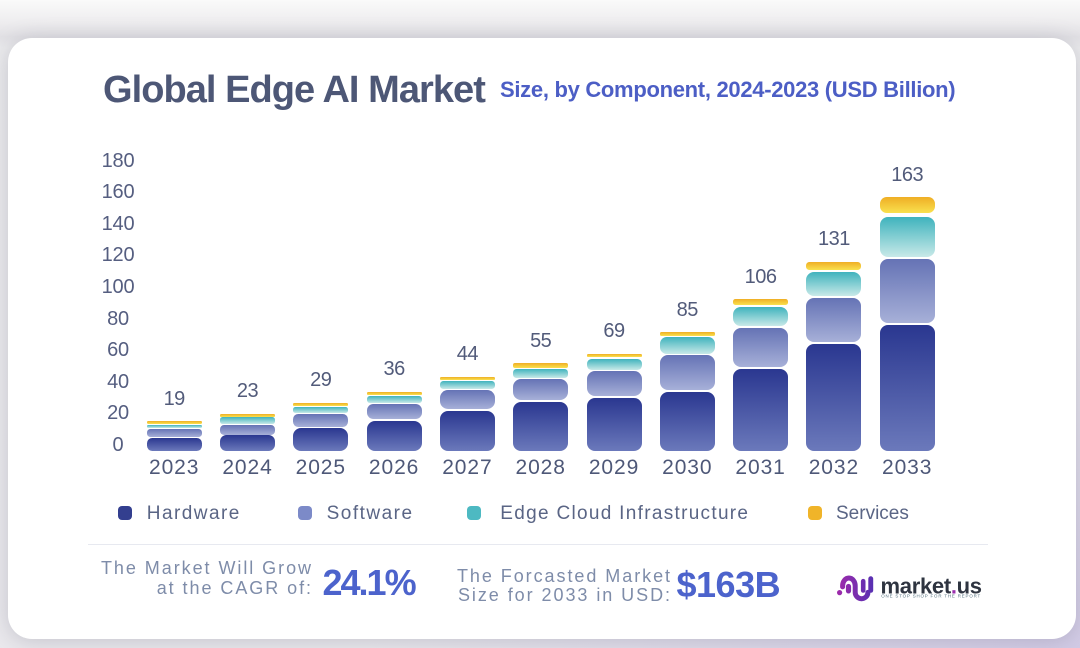 The height and width of the screenshot is (648, 1080). I want to click on svg-text: ONE STOP SHOP FOR THE REPORT, so click(931, 595).